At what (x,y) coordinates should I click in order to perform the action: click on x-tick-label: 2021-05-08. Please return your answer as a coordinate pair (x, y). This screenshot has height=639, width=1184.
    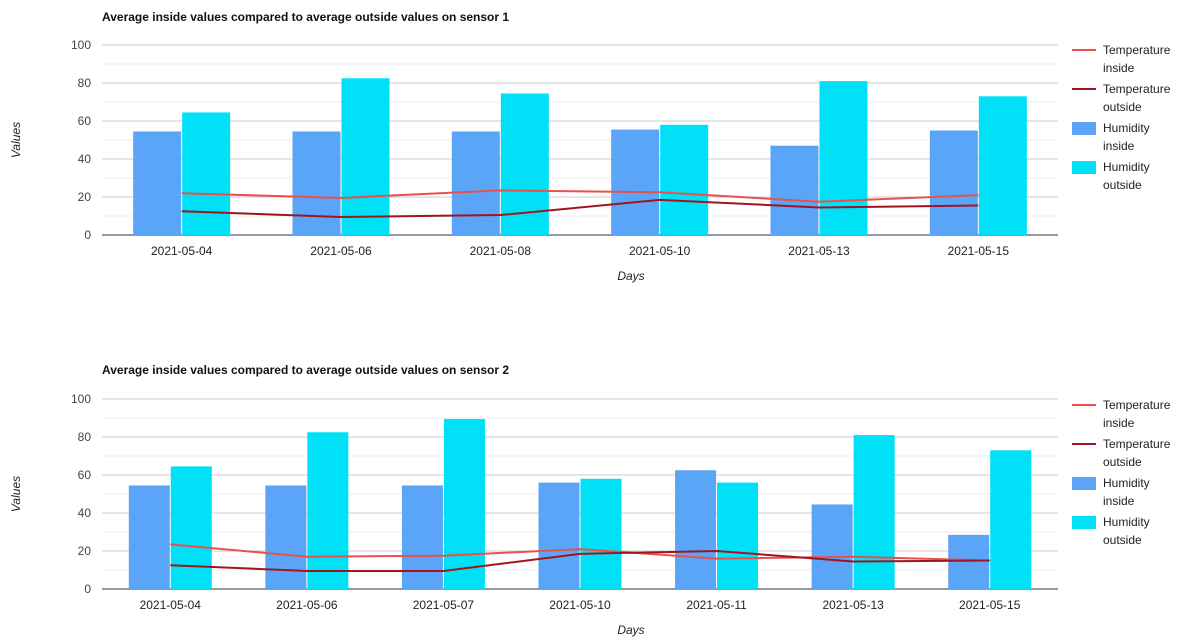
    Looking at the image, I should click on (501, 251).